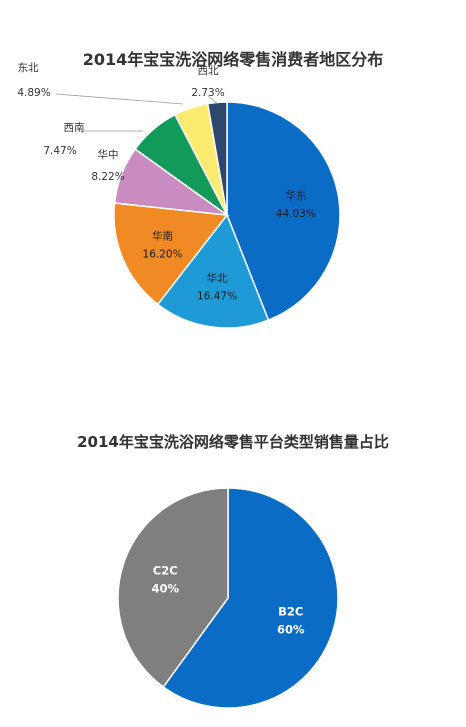  What do you see at coordinates (217, 277) in the screenshot?
I see `slice-label-huabei: 华北` at bounding box center [217, 277].